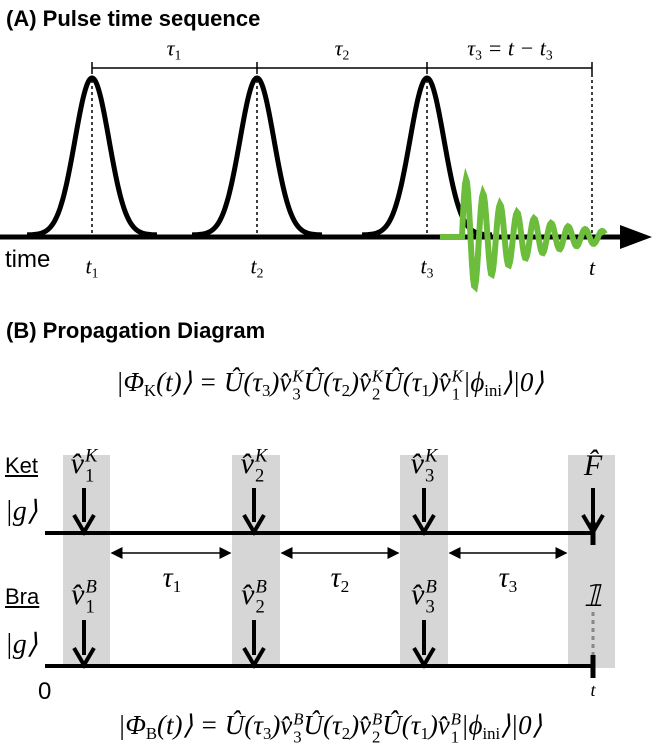  I want to click on interval-label: τ3, so click(508, 580).